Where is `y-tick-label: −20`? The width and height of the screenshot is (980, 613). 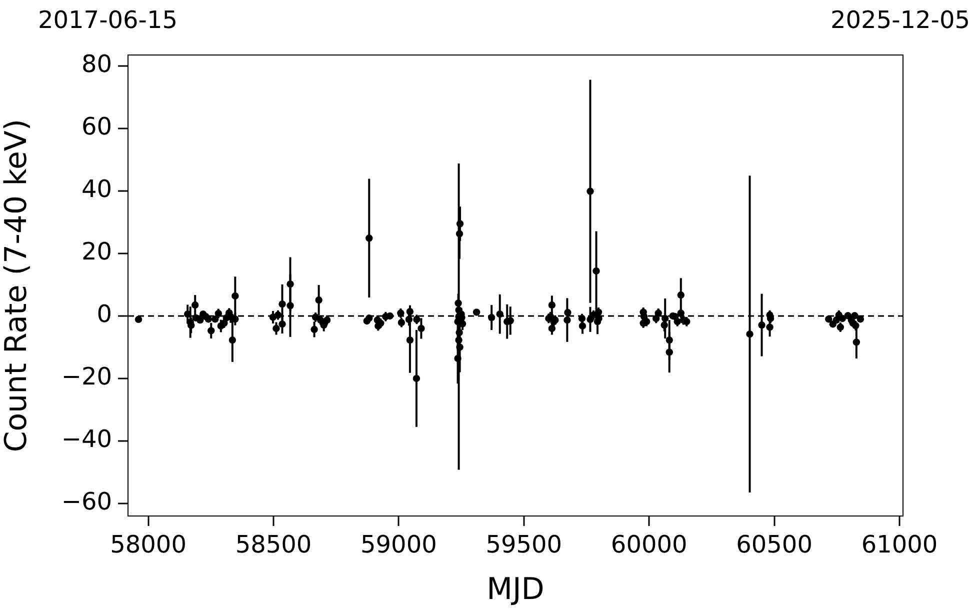
y-tick-label: −20 is located at coordinates (86, 376).